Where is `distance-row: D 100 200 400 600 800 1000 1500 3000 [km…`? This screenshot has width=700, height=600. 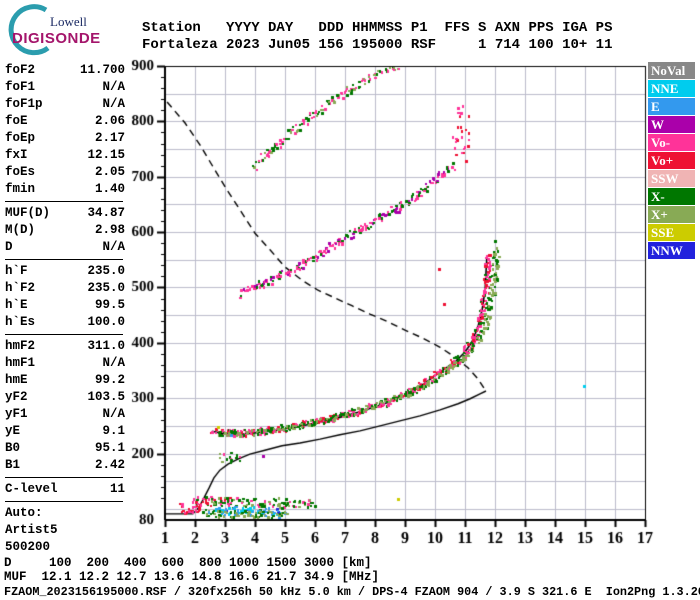
distance-row: D 100 200 400 600 800 1000 1500 3000 [km… is located at coordinates (188, 563).